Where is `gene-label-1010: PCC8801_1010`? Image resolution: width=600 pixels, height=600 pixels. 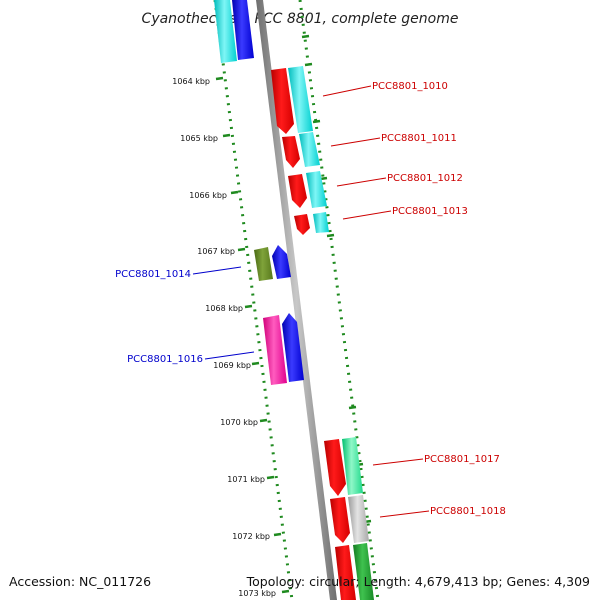
gene-label-1010: PCC8801_1010 is located at coordinates (410, 86).